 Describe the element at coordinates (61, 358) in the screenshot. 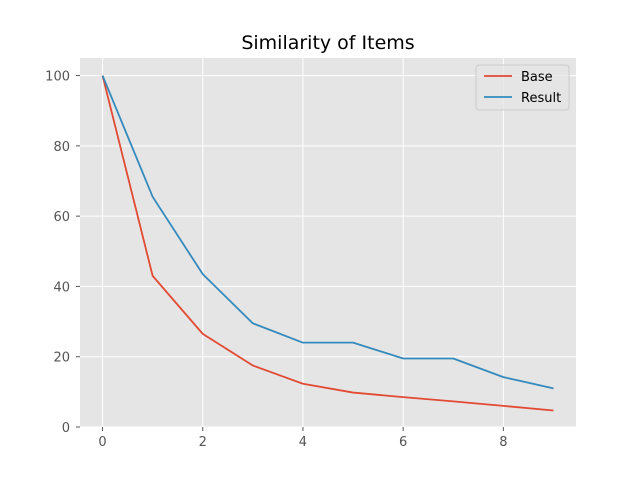

I see `y-tick-label: 20` at that location.